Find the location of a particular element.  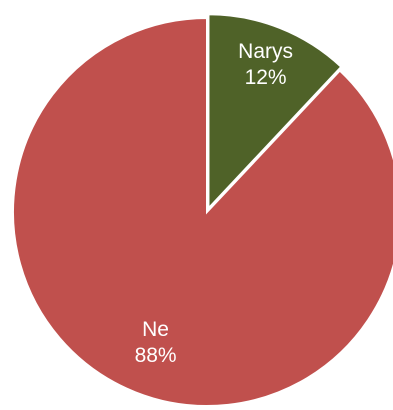

slice-label-ne: Ne is located at coordinates (155, 329).